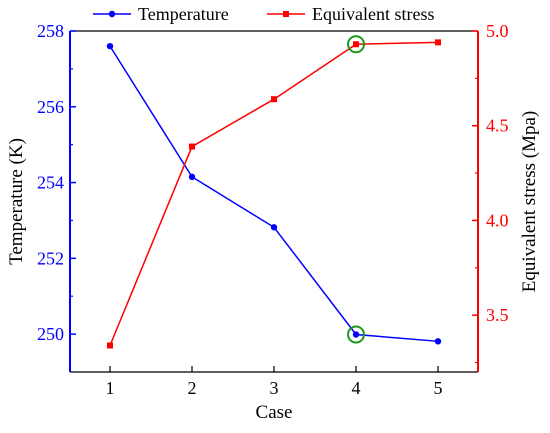 This screenshot has height=433, width=550. What do you see at coordinates (497, 315) in the screenshot?
I see `right-tick-label-3.5: 3.5` at bounding box center [497, 315].